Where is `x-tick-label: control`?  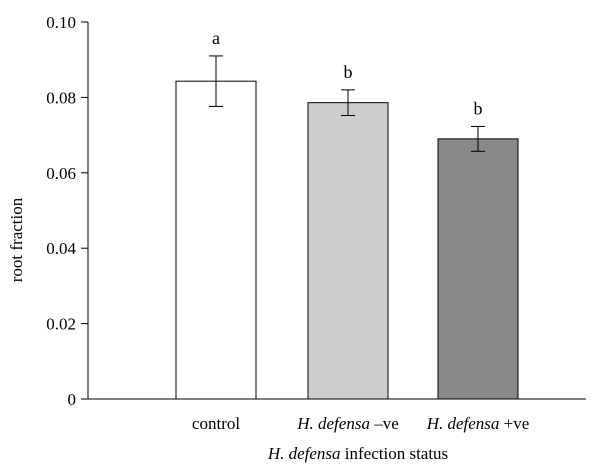
x-tick-label: control is located at coordinates (216, 423).